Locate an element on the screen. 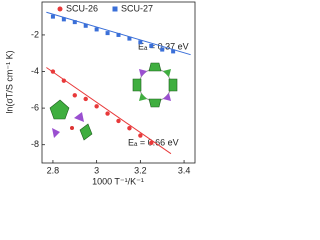 The width and height of the screenshot is (320, 240). x-tick-label: 3.4 is located at coordinates (184, 170).